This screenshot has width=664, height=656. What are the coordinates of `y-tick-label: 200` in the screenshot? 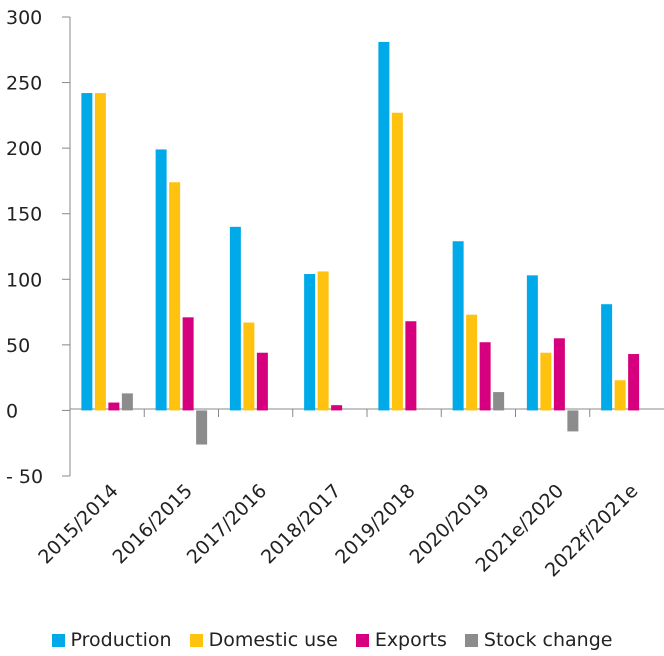 It's located at (24, 149).